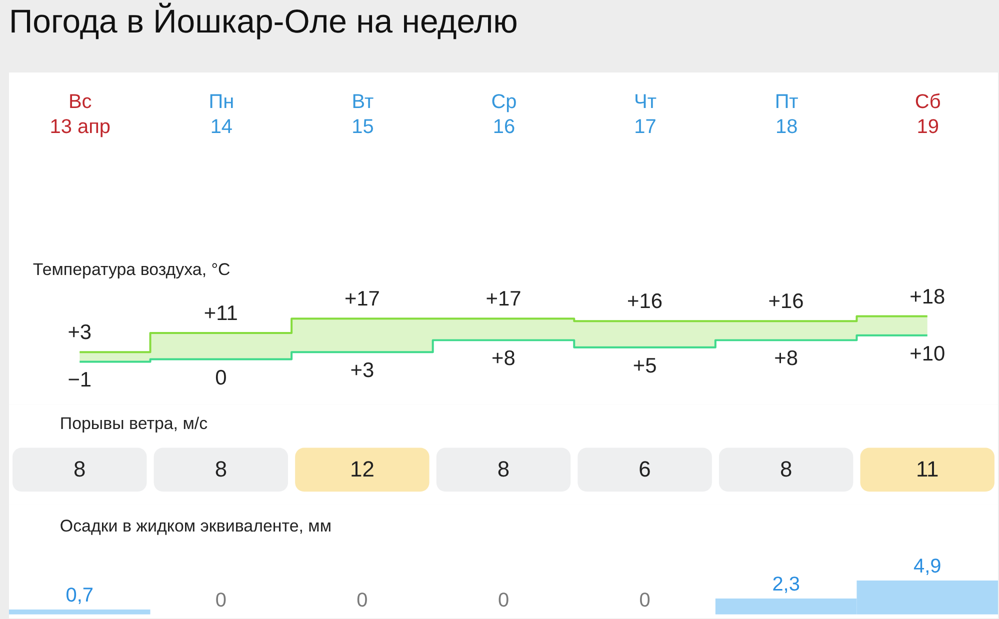 This screenshot has height=619, width=999. I want to click on x-tick-label: Чт 17, so click(645, 114).